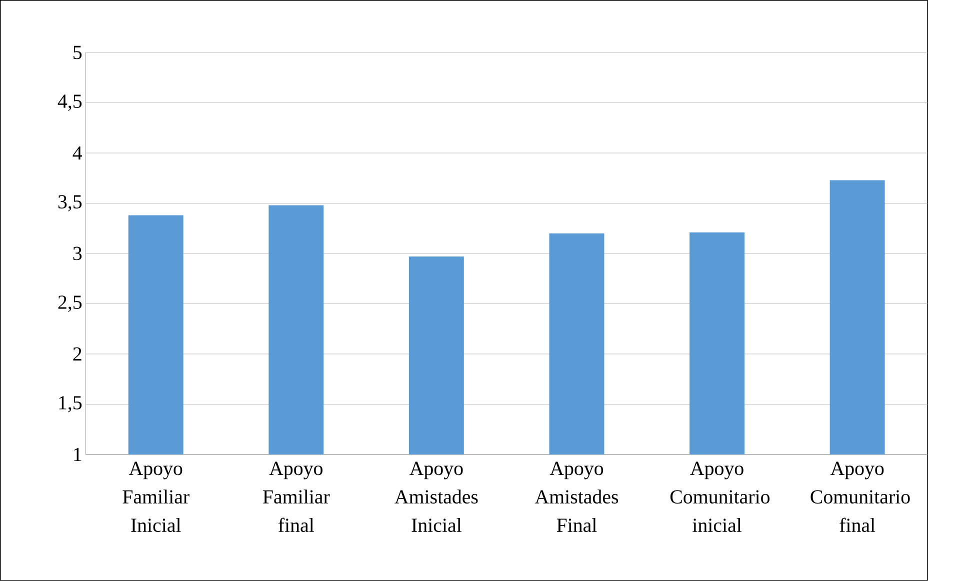 The image size is (978, 581). Describe the element at coordinates (78, 53) in the screenshot. I see `y-tick-label: 5` at that location.